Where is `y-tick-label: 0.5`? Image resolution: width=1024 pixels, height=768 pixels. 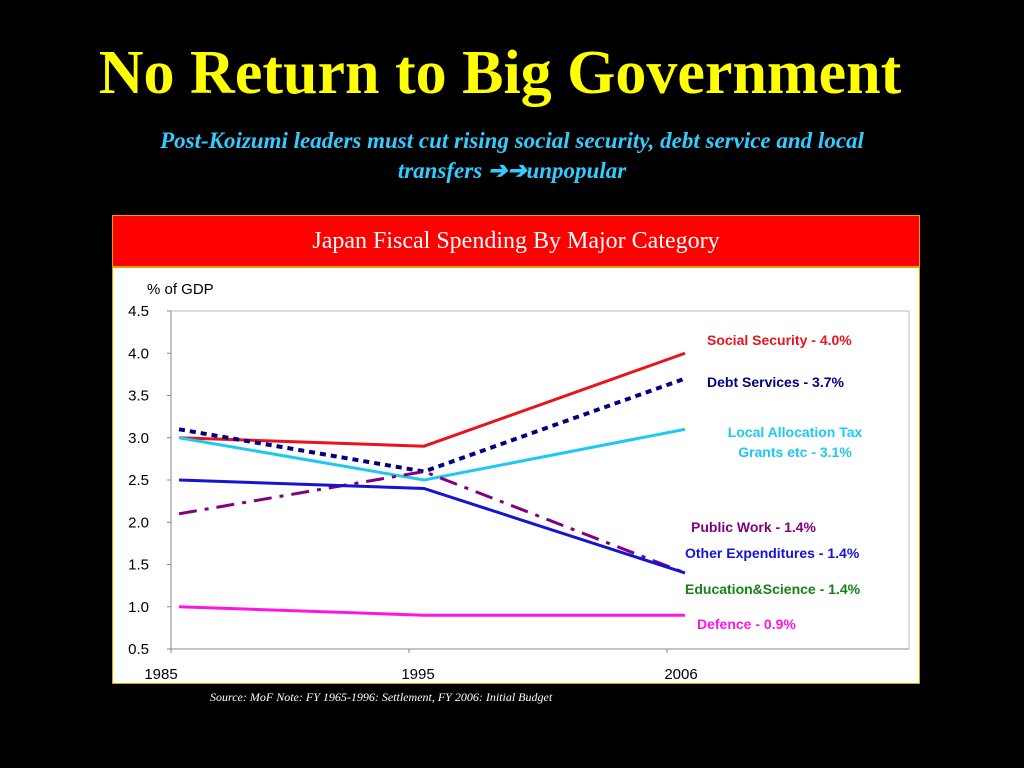
y-tick-label: 0.5 is located at coordinates (138, 649).